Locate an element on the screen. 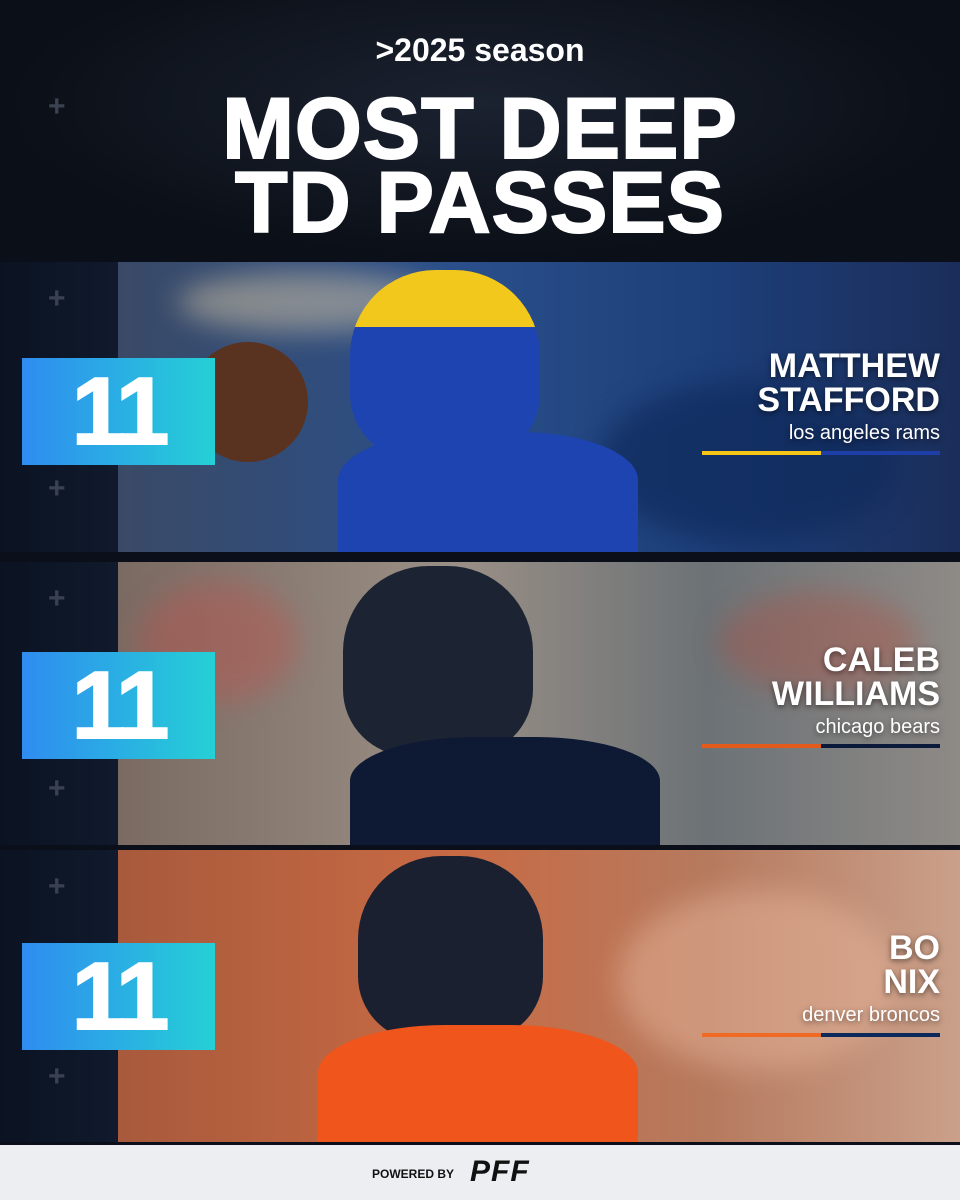 The width and height of the screenshot is (960, 1200). first-name: CALEB is located at coordinates (881, 660).